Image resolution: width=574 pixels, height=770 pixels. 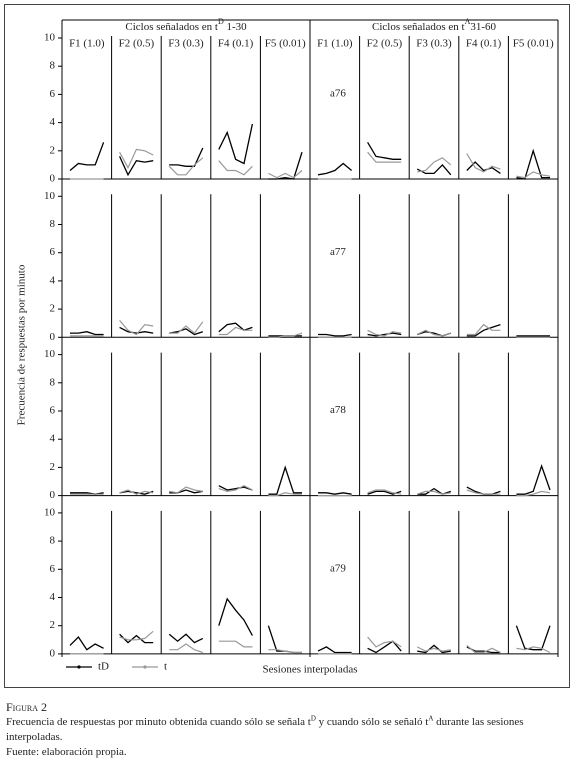 What do you see at coordinates (372, 722) in the screenshot?
I see `caption-part: y cuando sólo se señaló t` at bounding box center [372, 722].